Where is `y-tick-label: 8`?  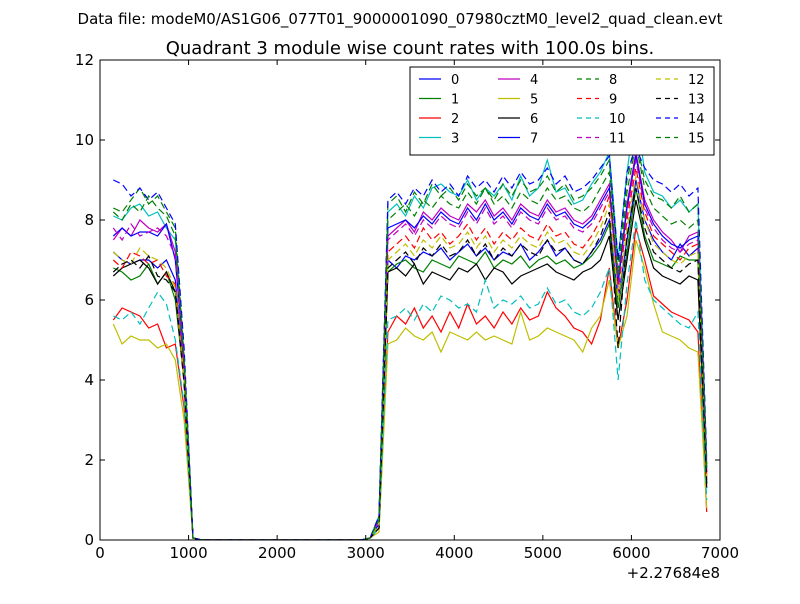
y-tick-label: 8 is located at coordinates (89, 220).